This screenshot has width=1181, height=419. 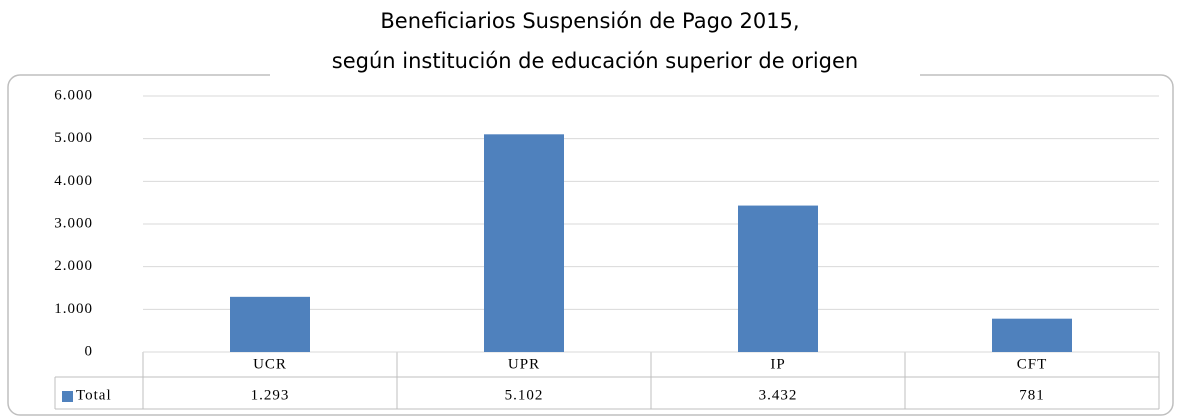 What do you see at coordinates (777, 364) in the screenshot?
I see `x-tick-label: IP` at bounding box center [777, 364].